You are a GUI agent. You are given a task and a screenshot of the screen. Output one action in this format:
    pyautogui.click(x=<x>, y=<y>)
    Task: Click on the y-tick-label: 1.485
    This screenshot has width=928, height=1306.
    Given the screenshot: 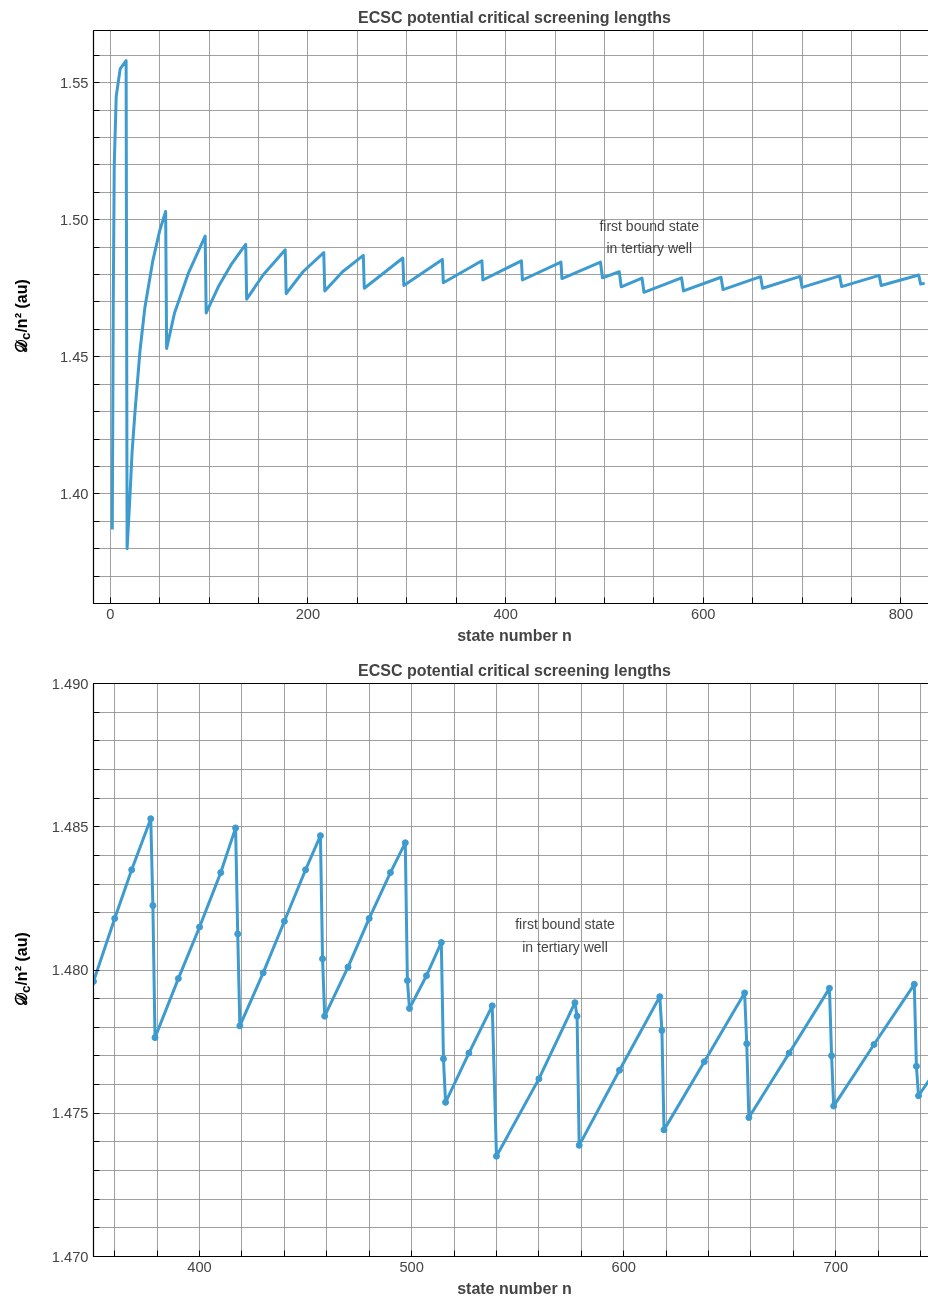 What is the action you would take?
    pyautogui.click(x=70, y=826)
    